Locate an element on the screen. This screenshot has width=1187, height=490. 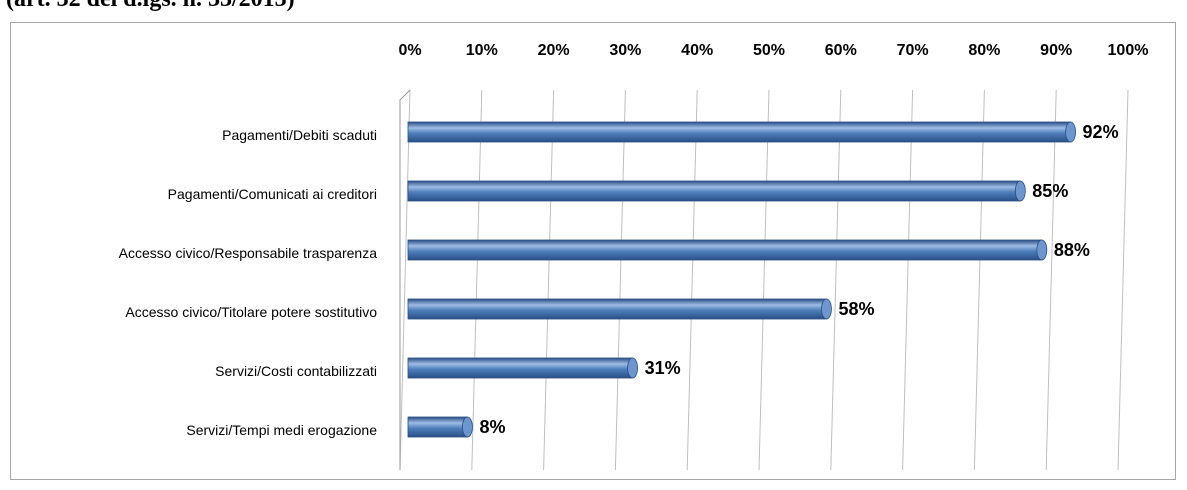
data-label: 92% is located at coordinates (1101, 132).